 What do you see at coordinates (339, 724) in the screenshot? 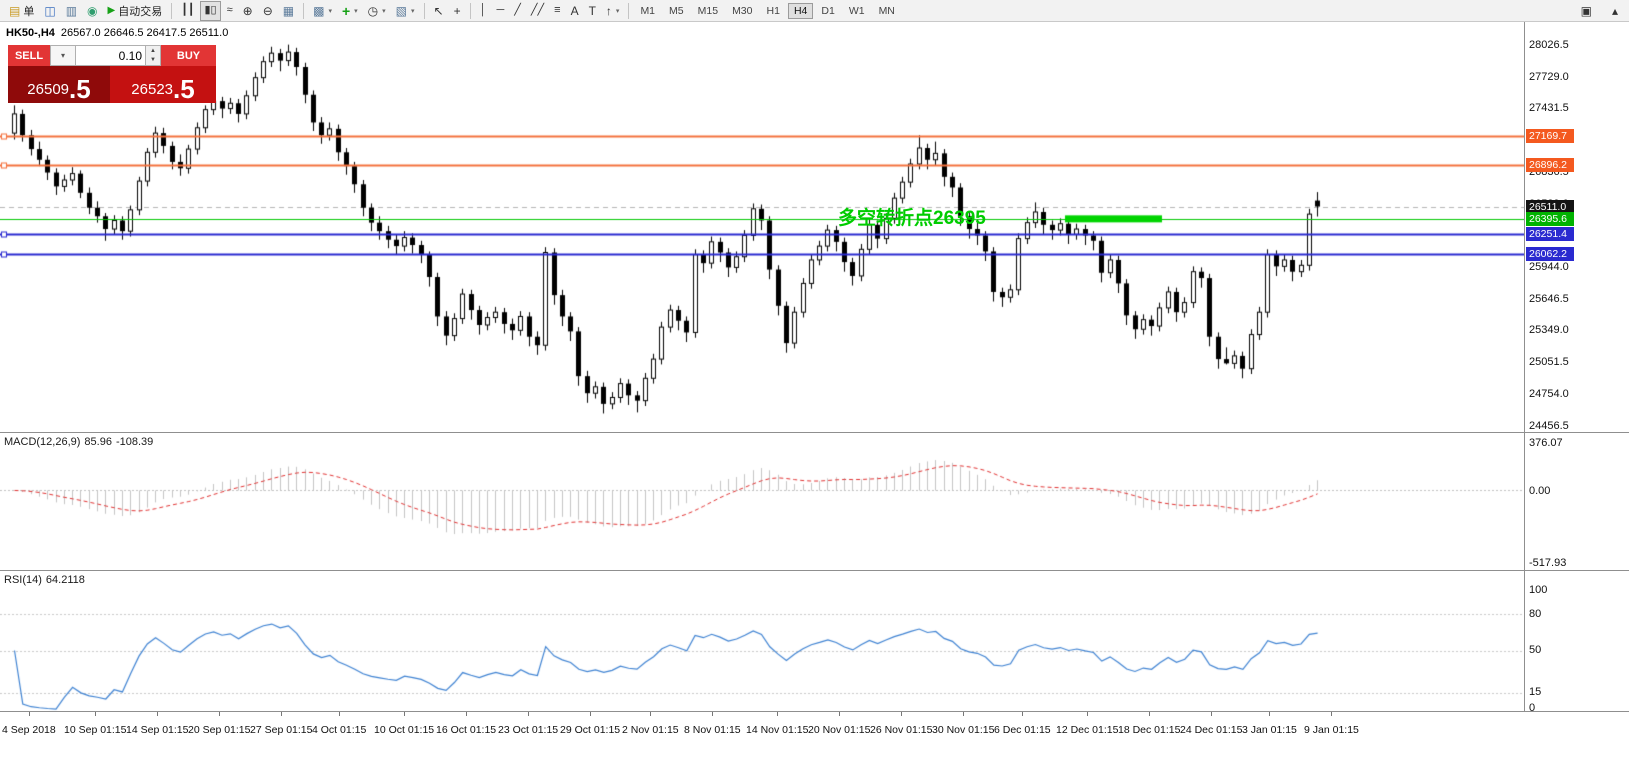
I see `time-axis-label: 4 Oct 01:15` at bounding box center [339, 724].